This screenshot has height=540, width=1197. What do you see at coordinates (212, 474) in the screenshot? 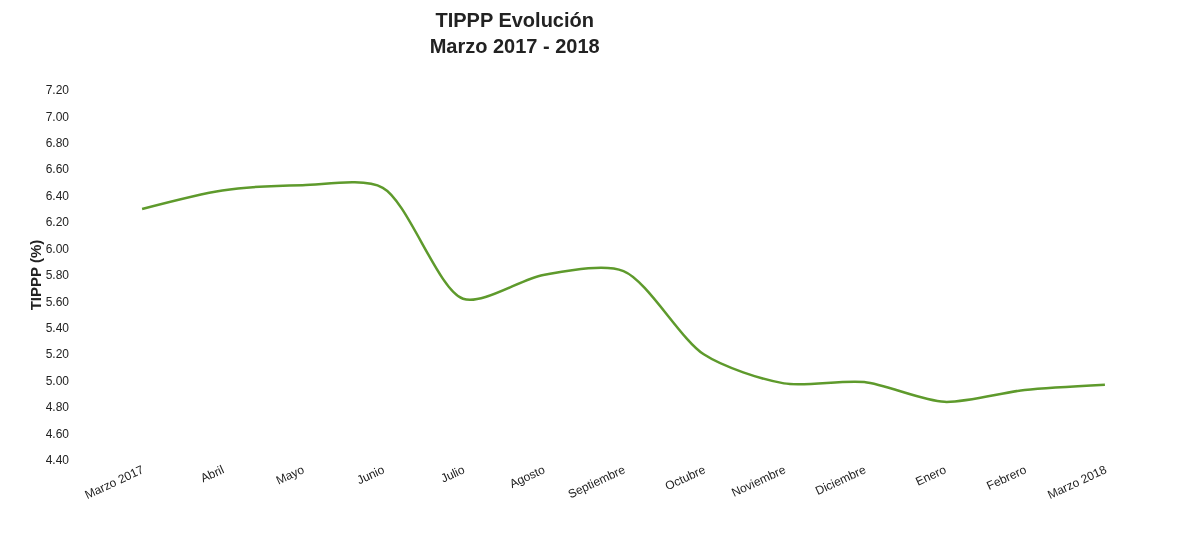
I see `x-tick-label: Abril` at bounding box center [212, 474].